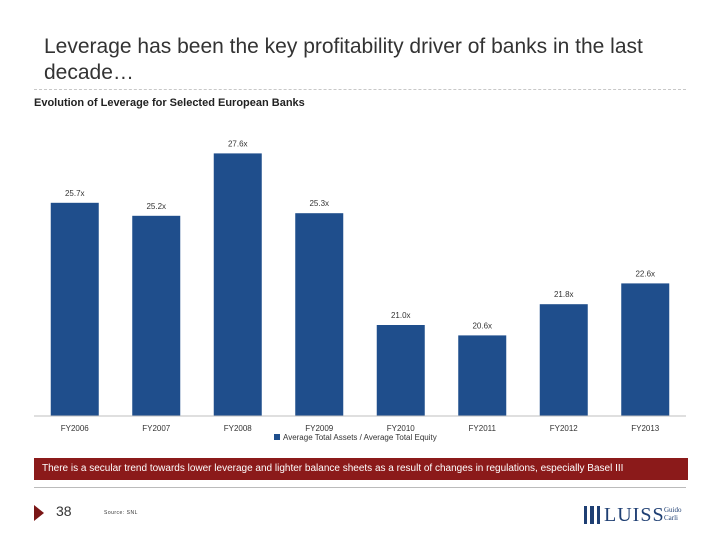  I want to click on data-label-FY2012: 21.8x, so click(564, 294).